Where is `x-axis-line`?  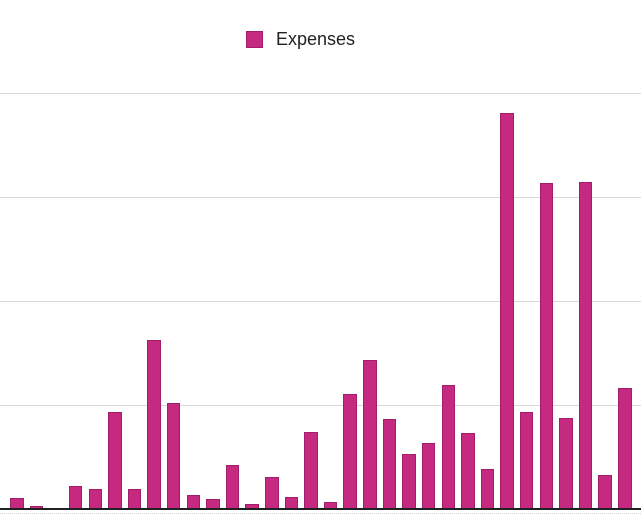
x-axis-line is located at coordinates (320, 509).